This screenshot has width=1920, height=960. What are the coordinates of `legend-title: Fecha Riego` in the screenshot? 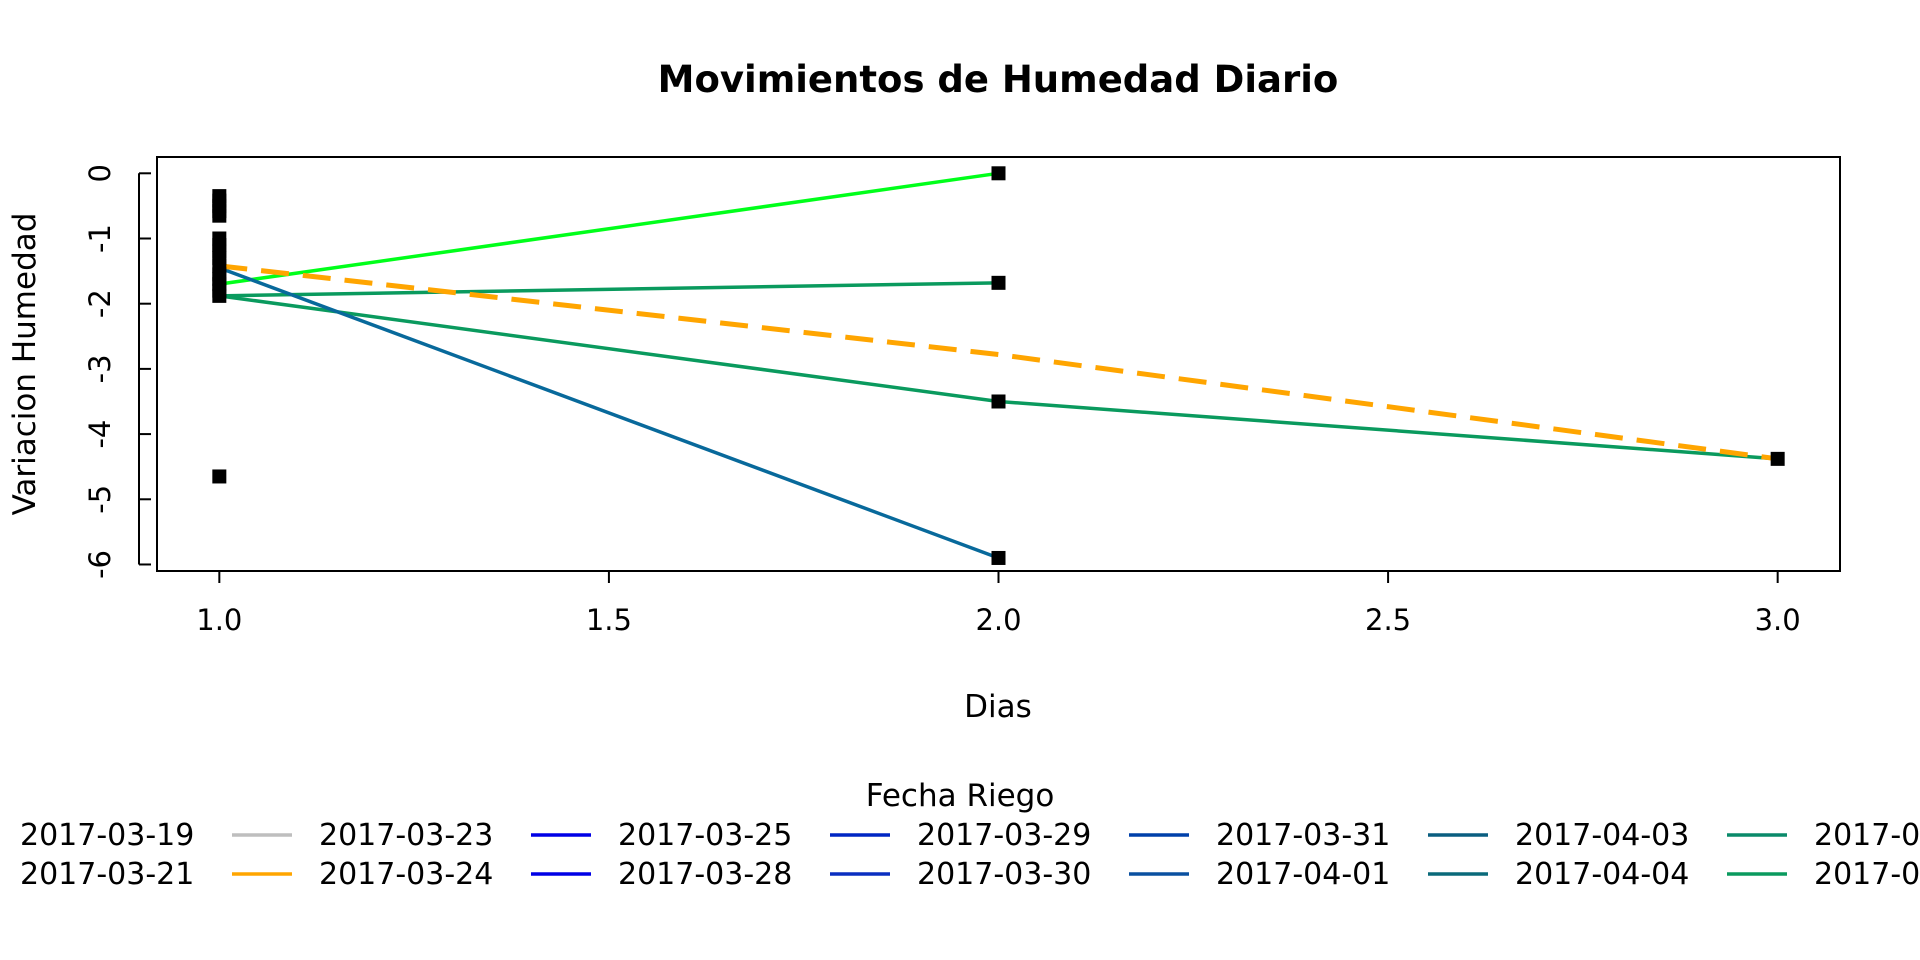 It's located at (960, 796).